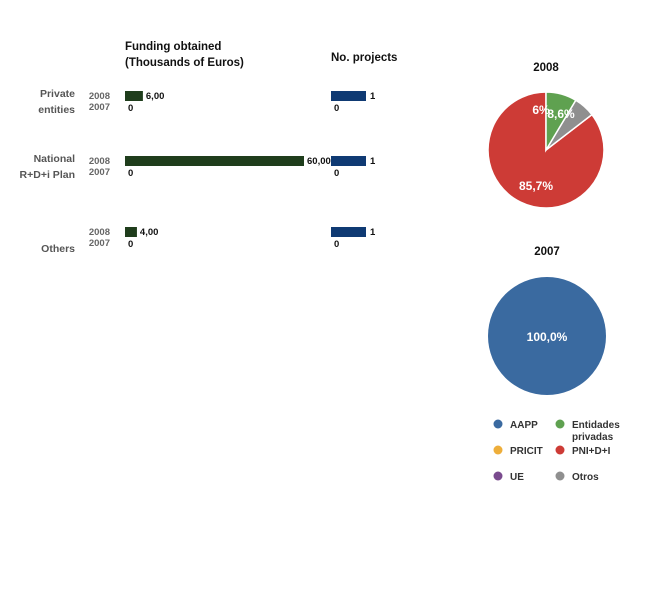 The width and height of the screenshot is (665, 590). What do you see at coordinates (547, 252) in the screenshot?
I see `pie-title: 2007` at bounding box center [547, 252].